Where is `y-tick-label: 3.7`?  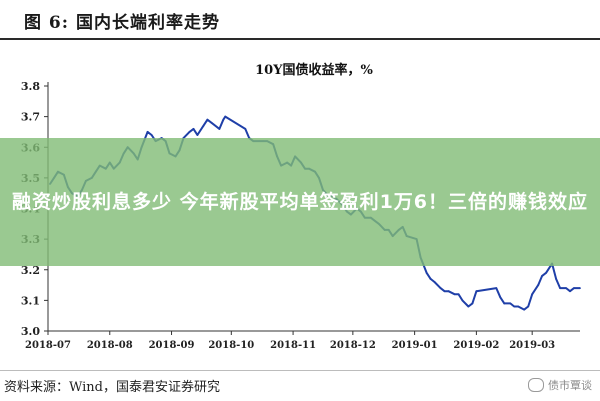 y-tick-label: 3.7 is located at coordinates (30, 117).